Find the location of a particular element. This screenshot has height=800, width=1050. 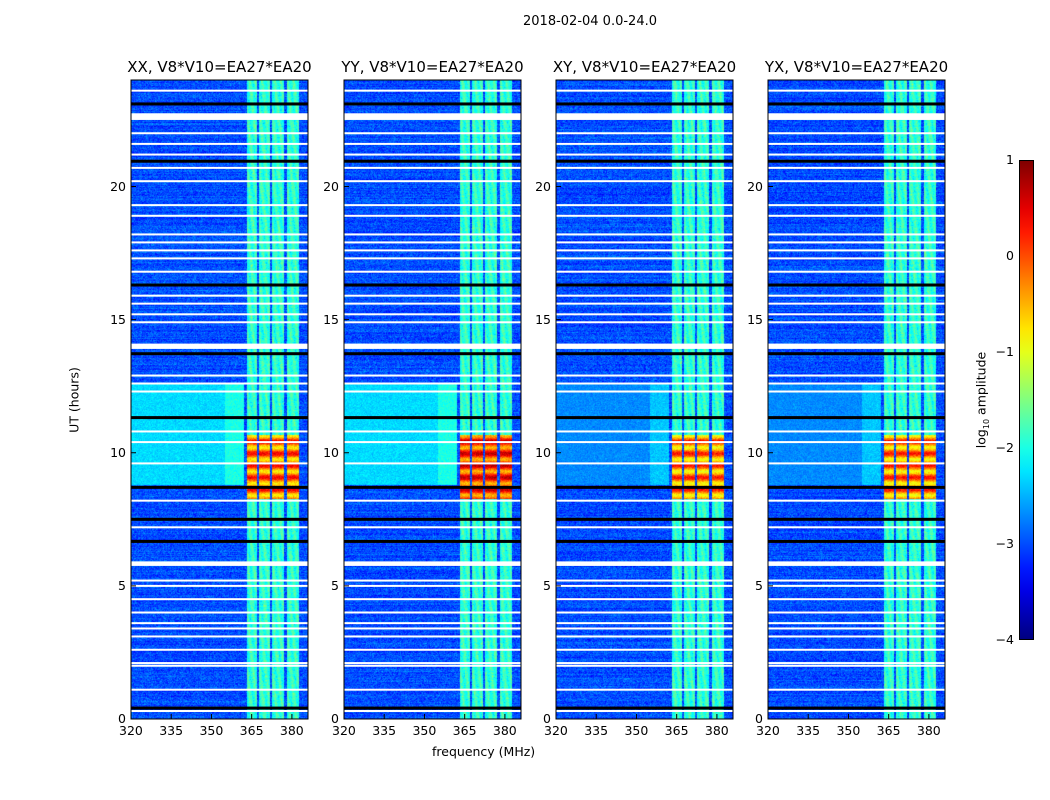

colorbar-tick-label: 0 is located at coordinates (1010, 255).